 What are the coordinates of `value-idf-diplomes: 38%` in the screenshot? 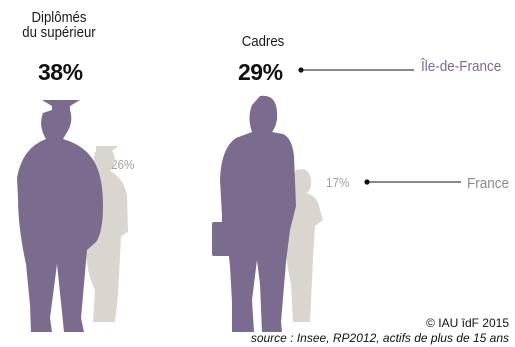 It's located at (60, 72).